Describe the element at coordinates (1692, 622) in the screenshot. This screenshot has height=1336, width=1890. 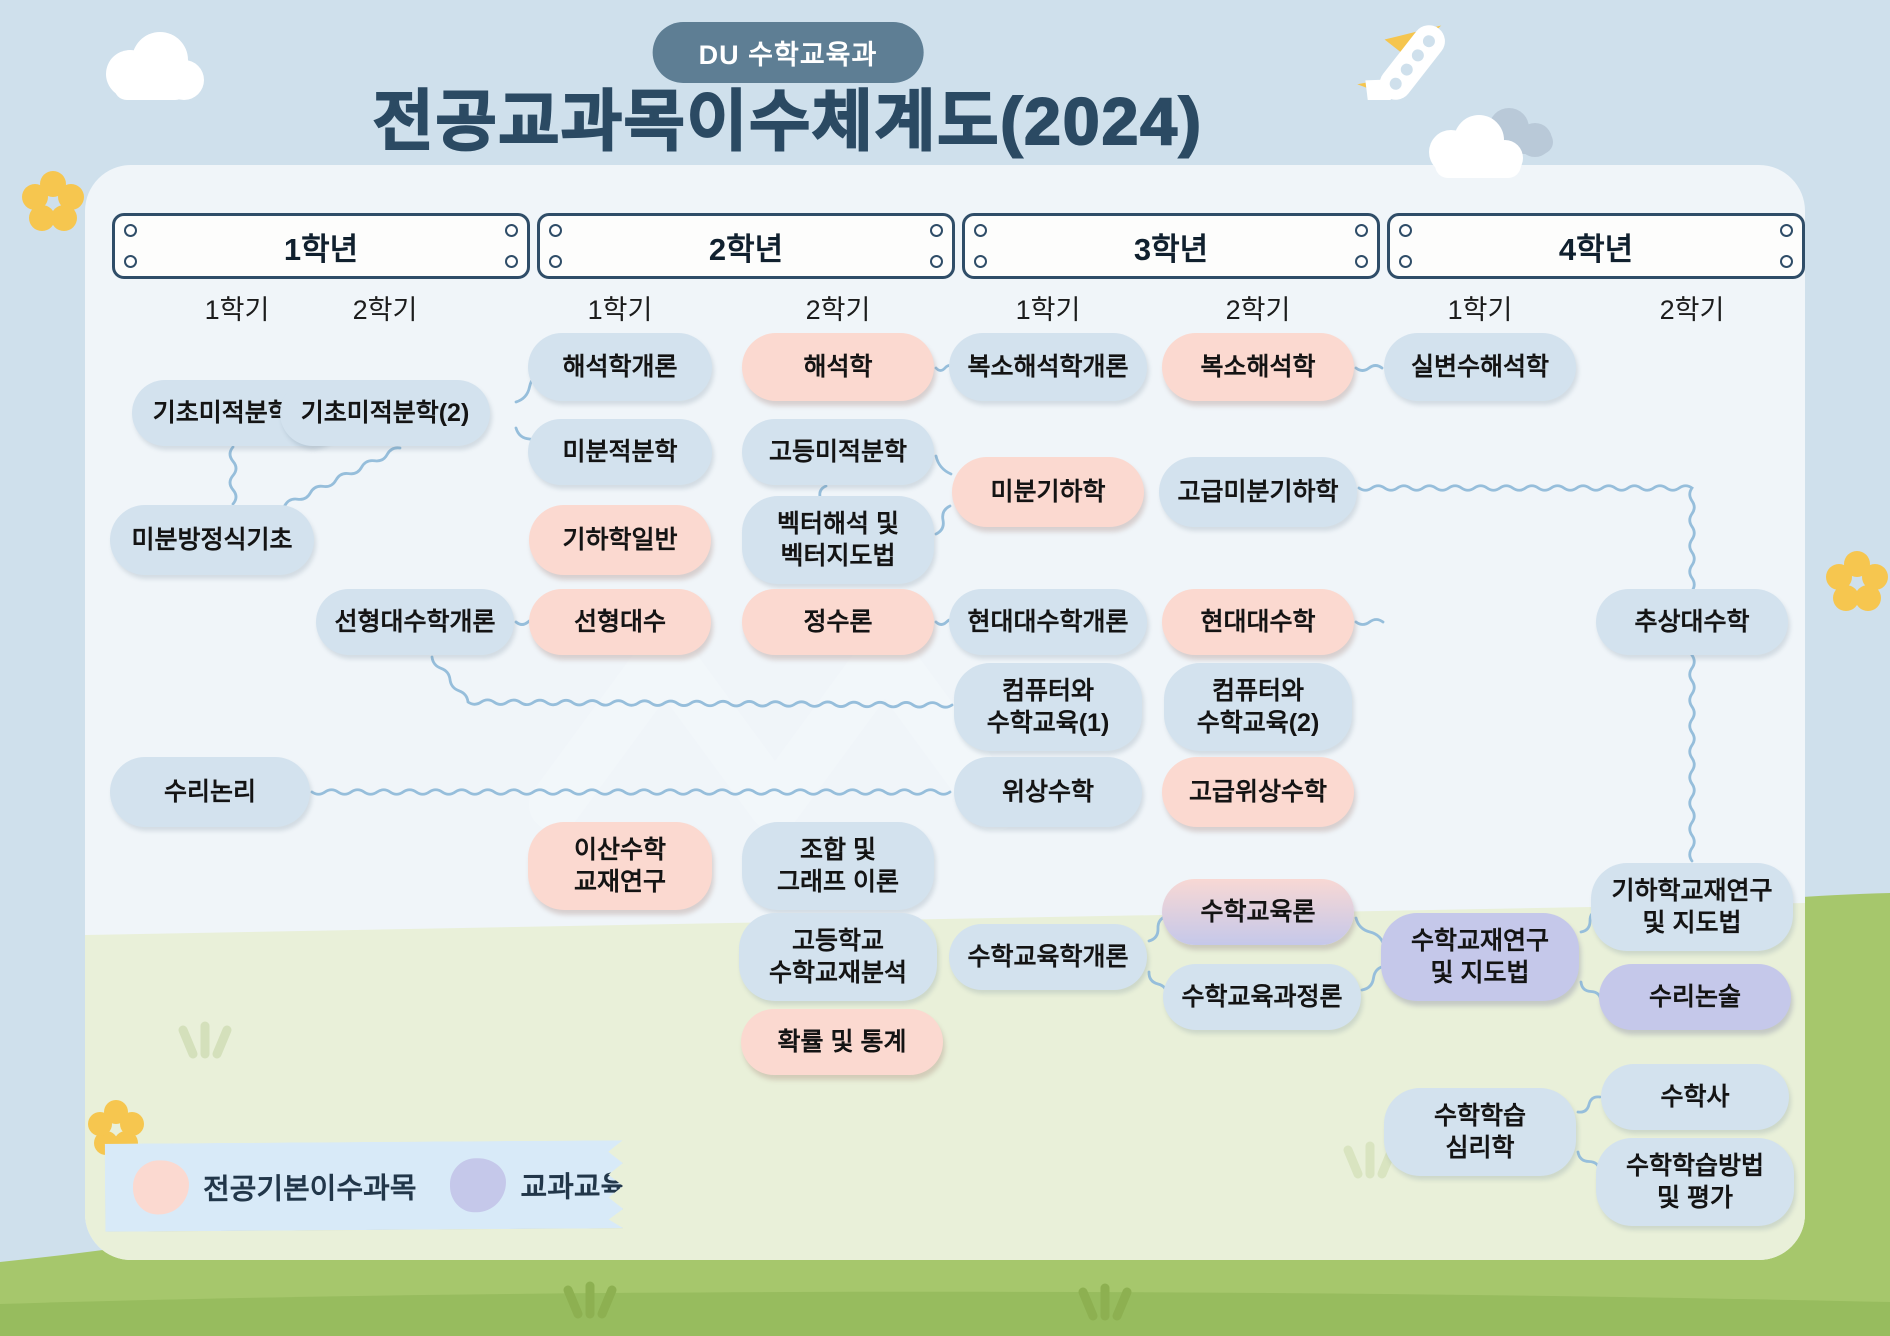
I see `course-pill-abstract-alg: 추상대수학` at that location.